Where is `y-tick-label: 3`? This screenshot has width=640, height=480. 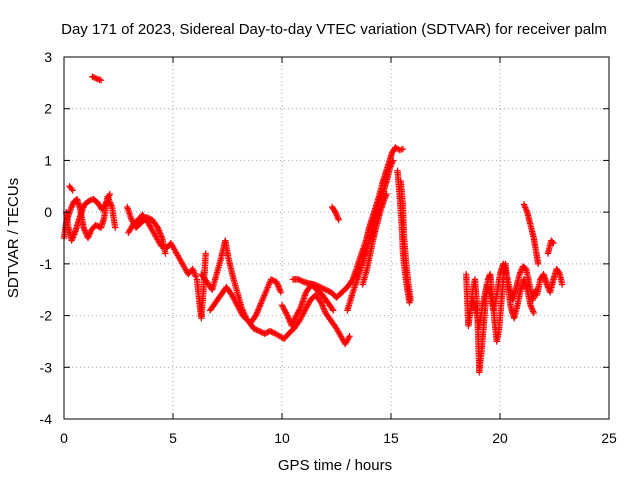
y-tick-label: 3 is located at coordinates (48, 57).